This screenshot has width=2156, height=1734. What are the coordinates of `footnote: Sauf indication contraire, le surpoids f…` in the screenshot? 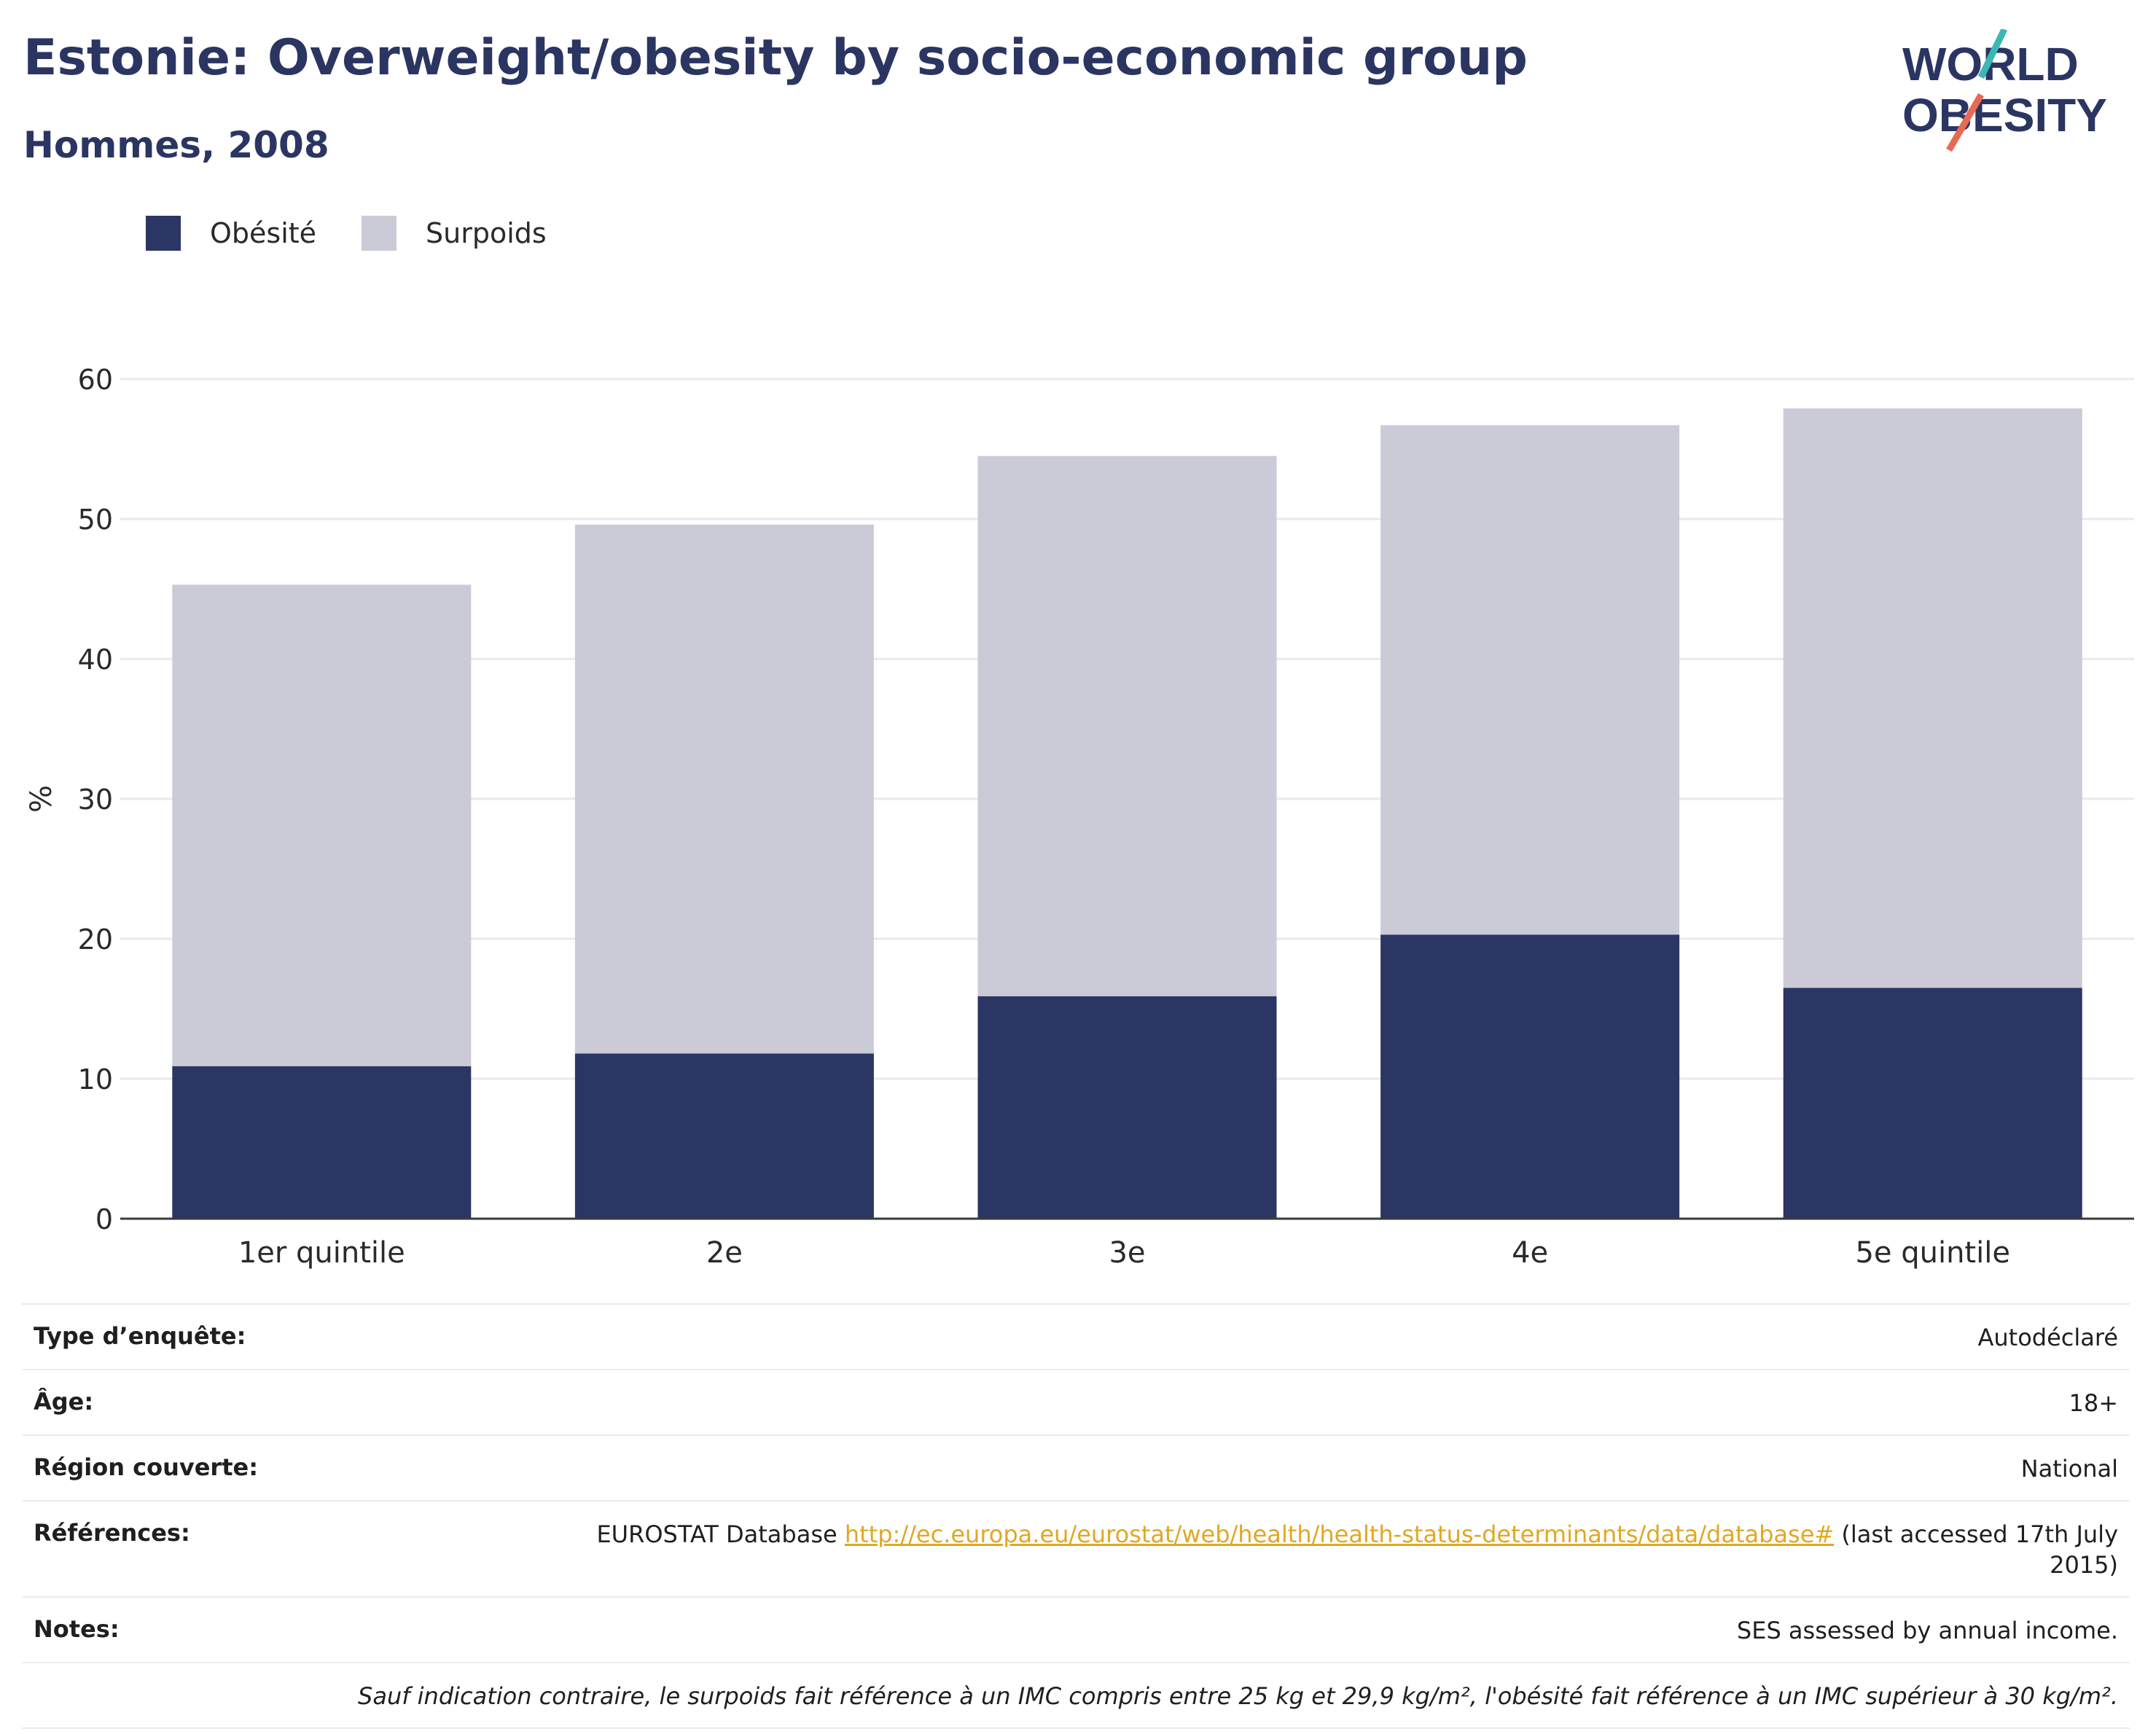 It's located at (1238, 1696).